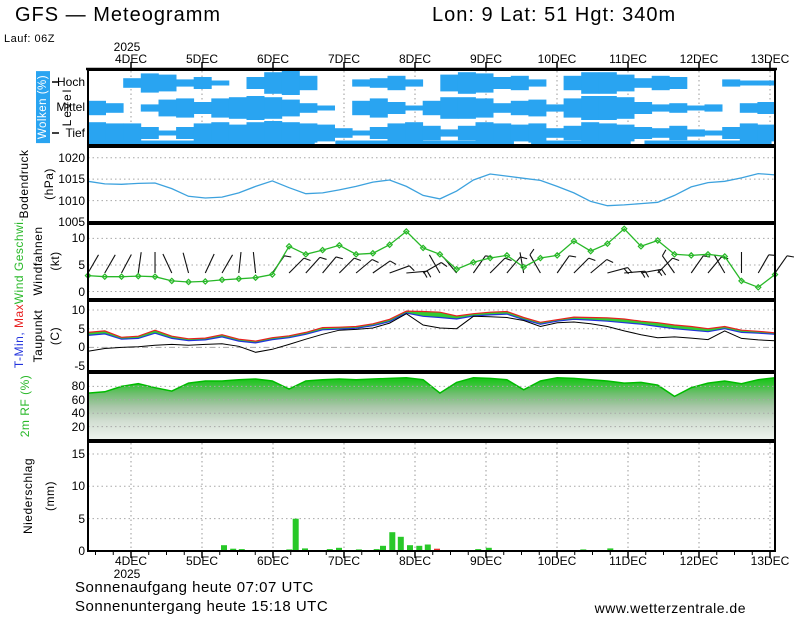 Image resolution: width=800 pixels, height=625 pixels. What do you see at coordinates (127, 47) in the screenshot?
I see `year-label-top: 2025` at bounding box center [127, 47].